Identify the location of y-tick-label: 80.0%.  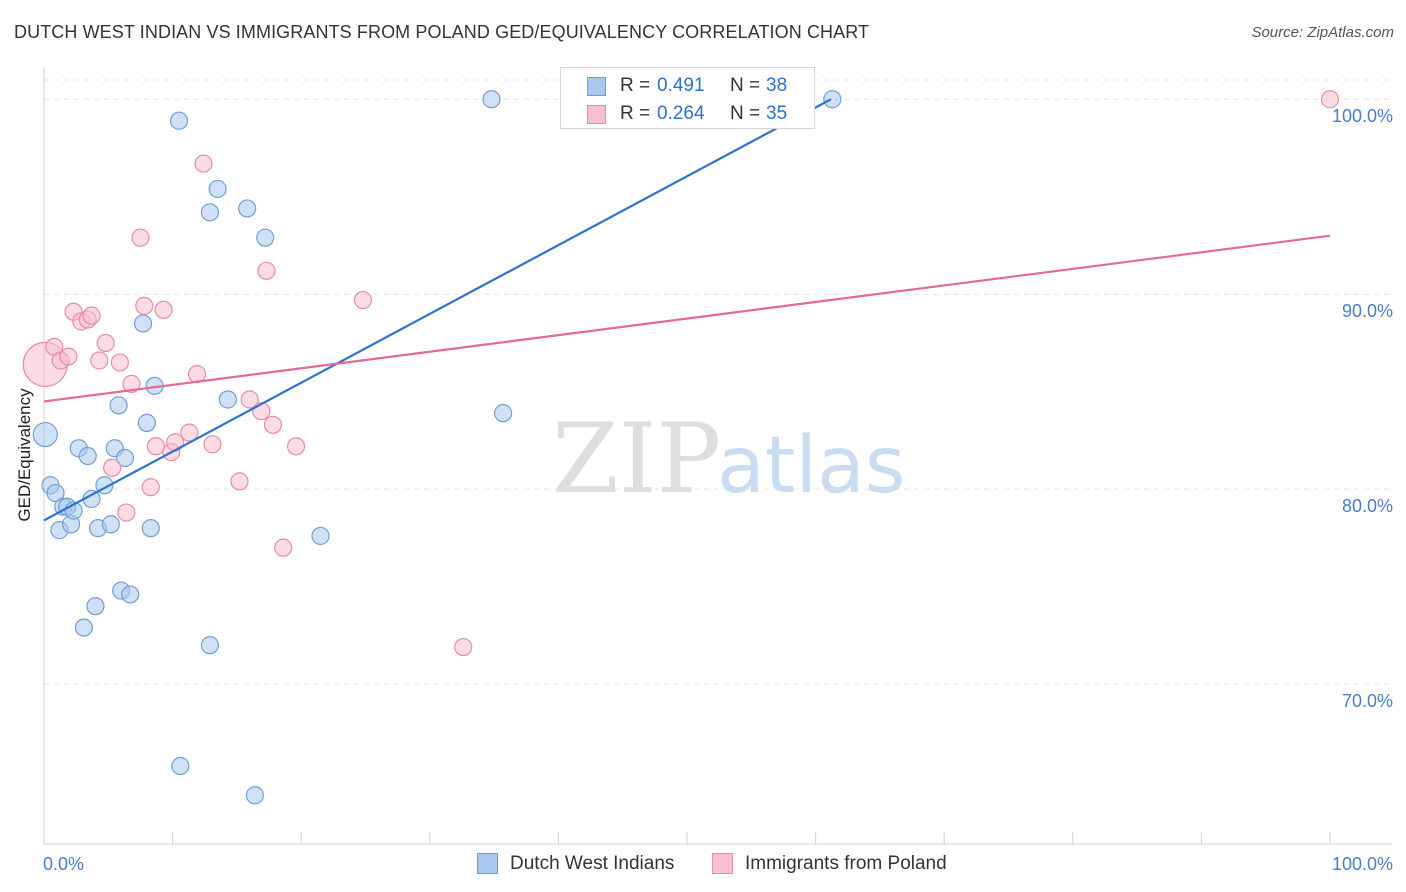
(1367, 506).